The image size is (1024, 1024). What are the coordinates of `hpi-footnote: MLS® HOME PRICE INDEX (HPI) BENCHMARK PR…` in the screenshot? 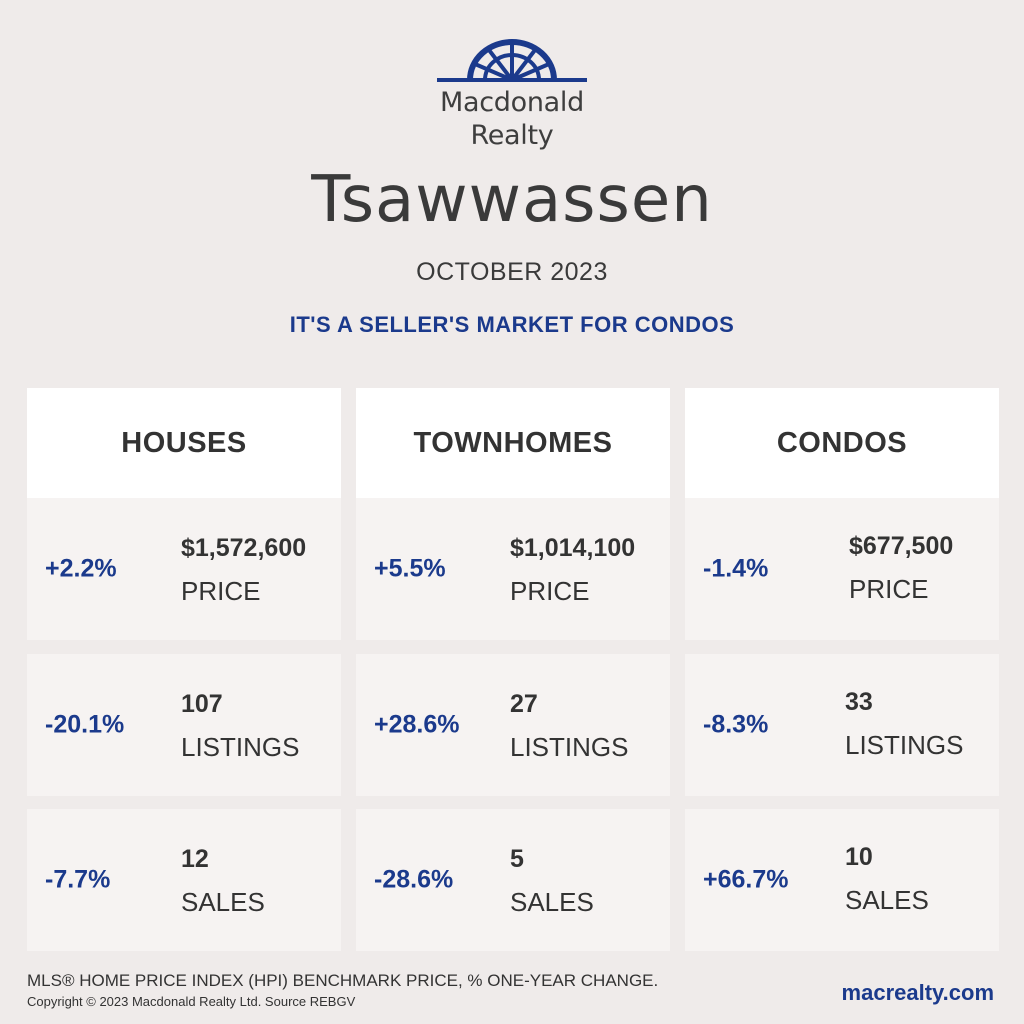 It's located at (343, 980).